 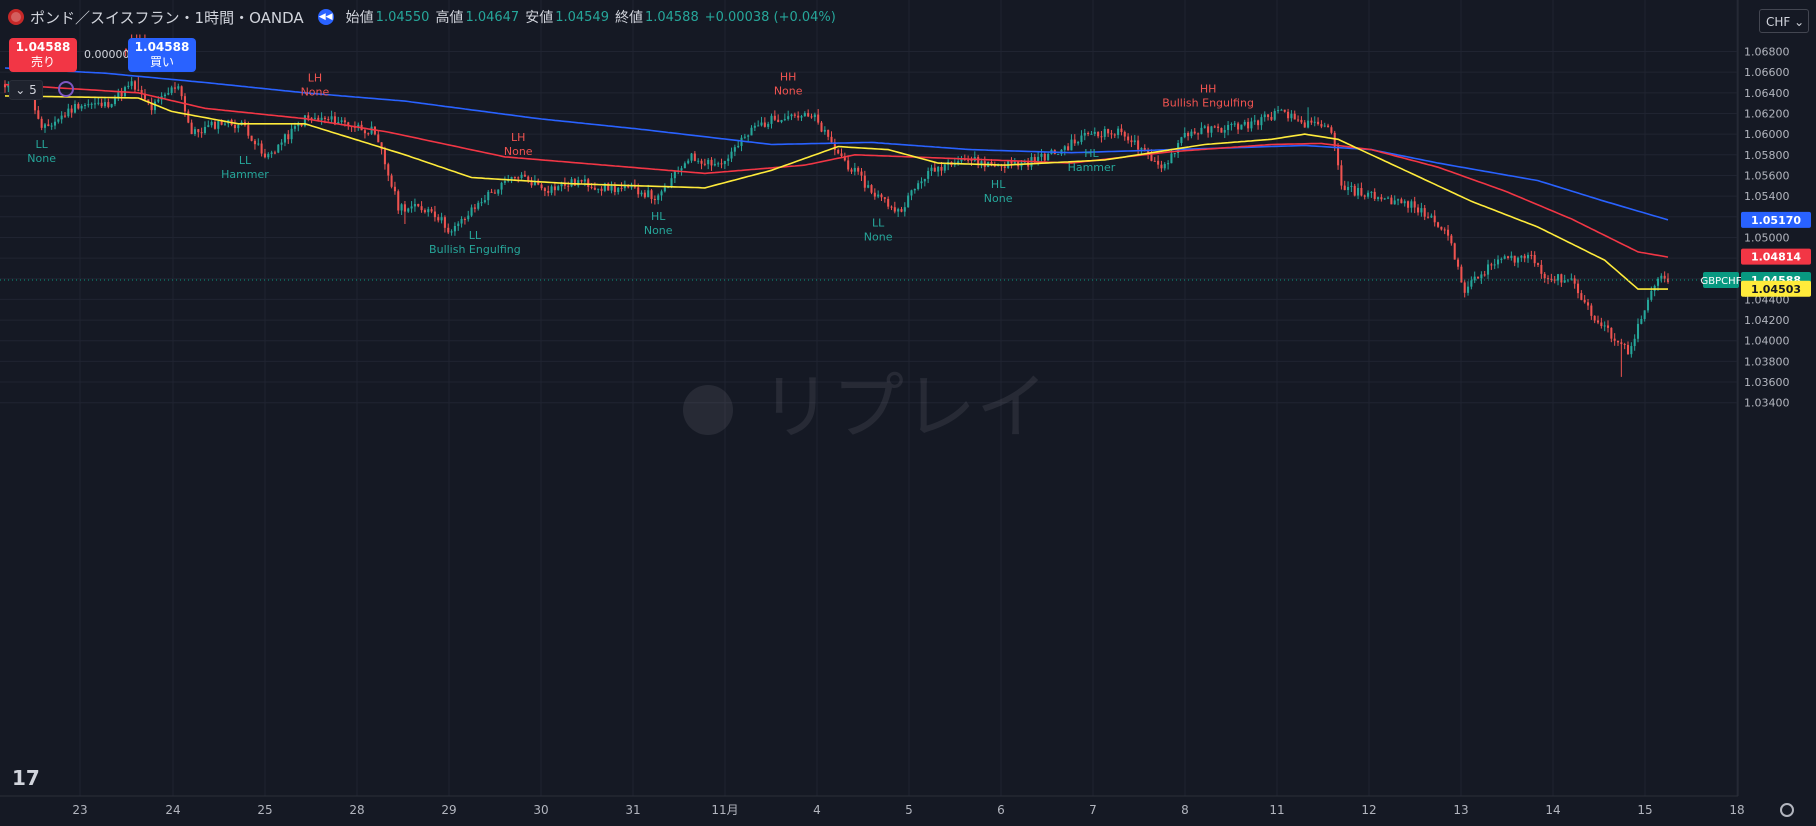 I want to click on sell-button: 1.04588 売り, so click(x=43, y=55).